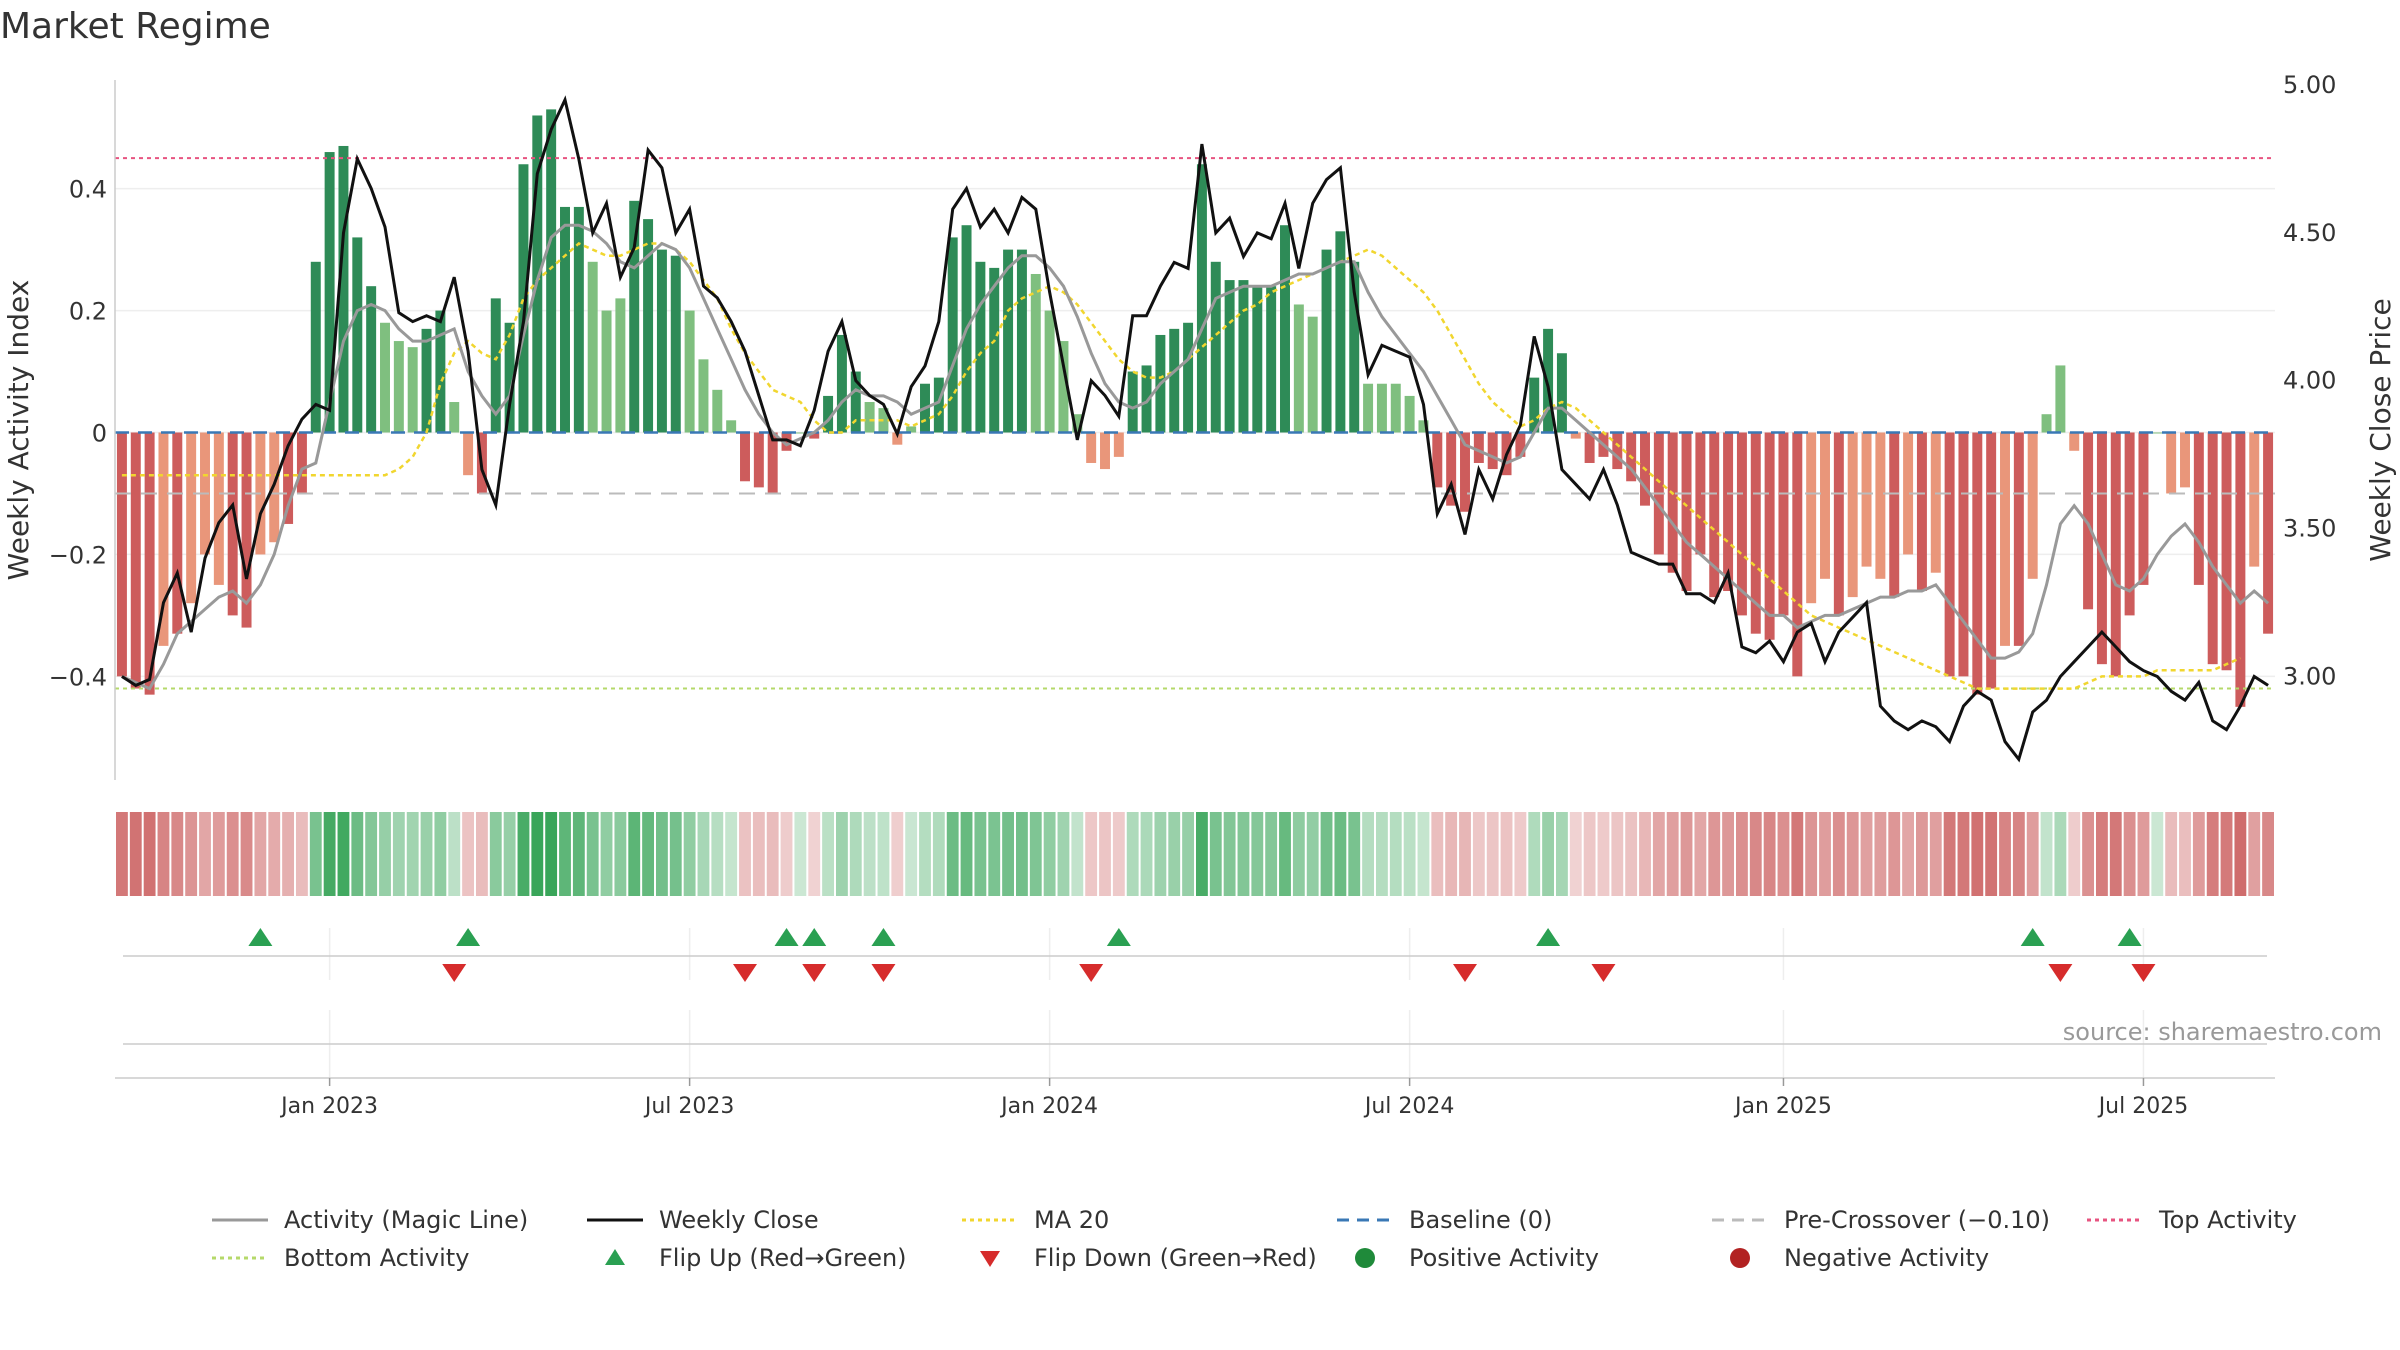 The image size is (2400, 1350). I want to click on x-tick-label: Jul 2025, so click(2143, 1106).